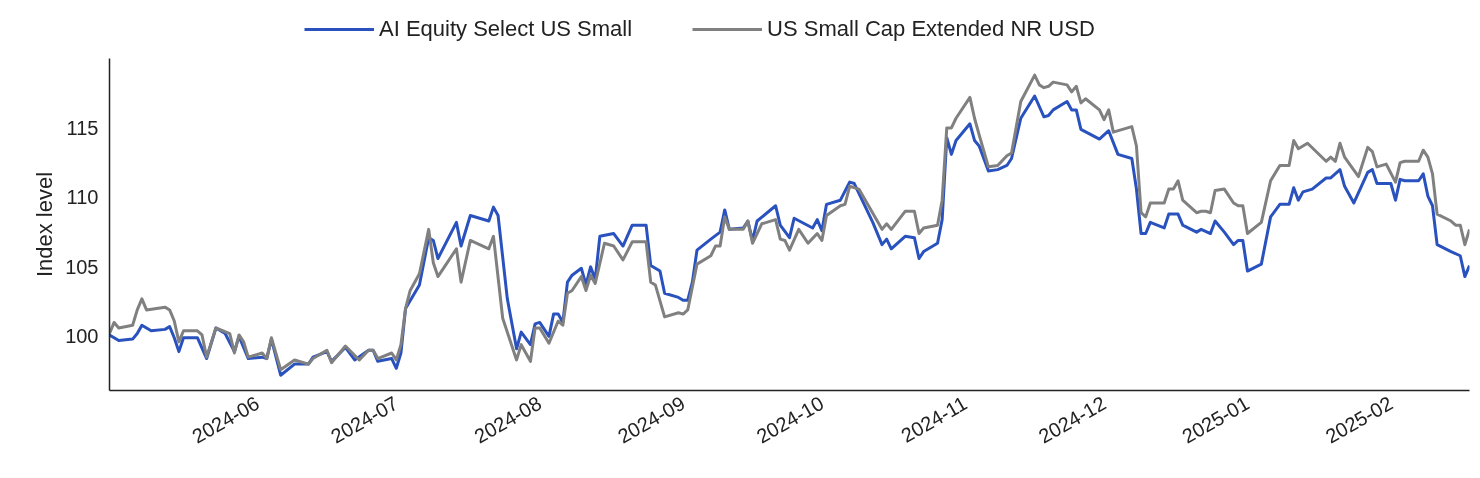  What do you see at coordinates (82, 336) in the screenshot?
I see `y-tick-label: 100` at bounding box center [82, 336].